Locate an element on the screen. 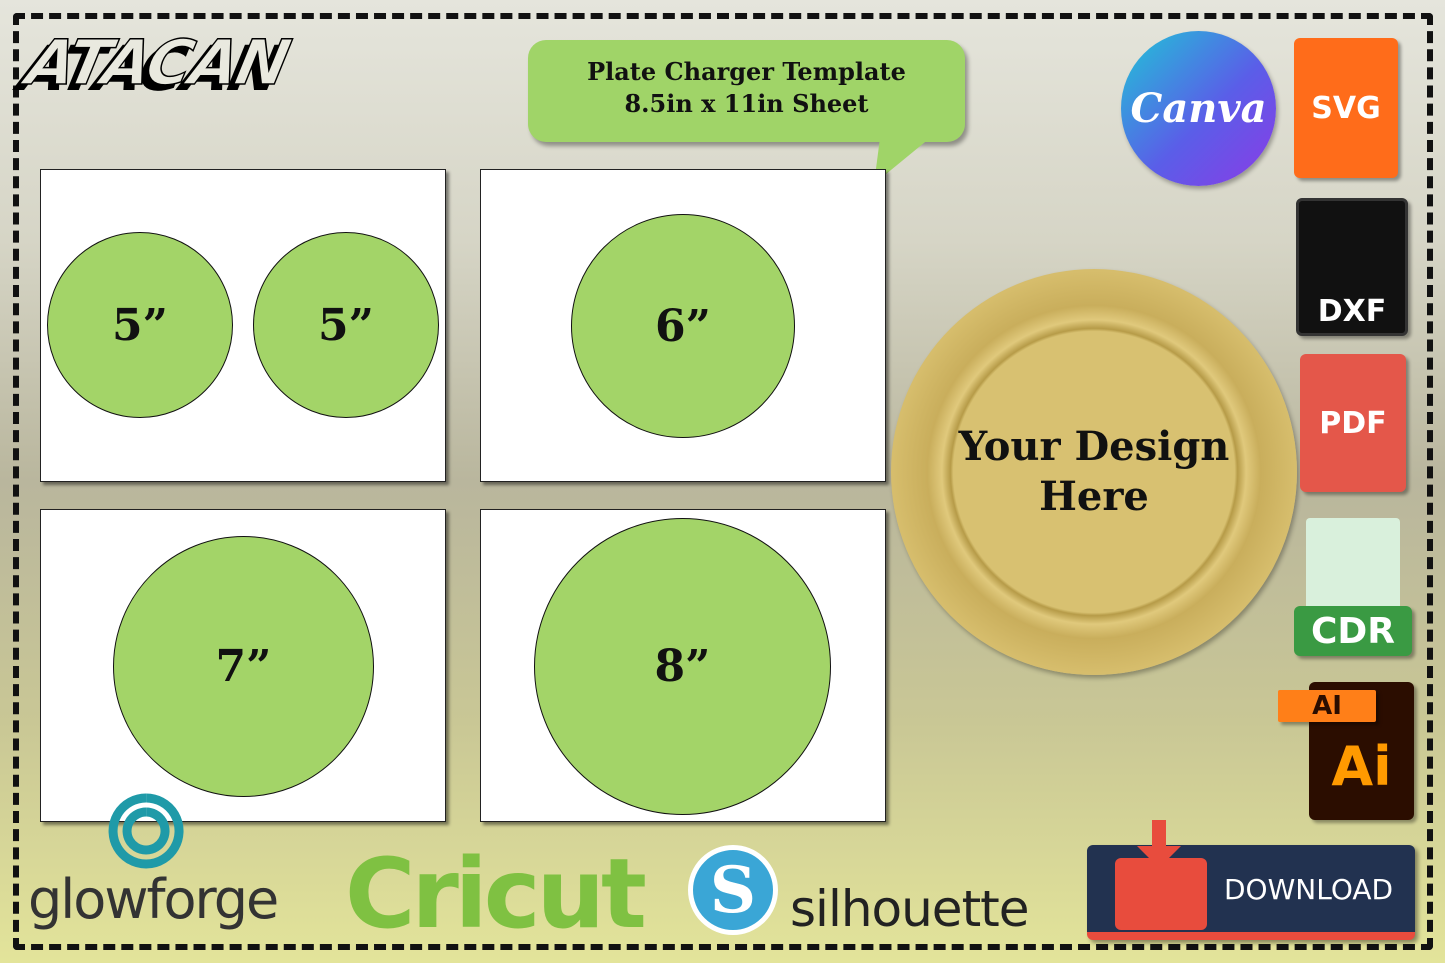 This screenshot has height=963, width=1445. svg-file-icon: SVG is located at coordinates (1346, 108).